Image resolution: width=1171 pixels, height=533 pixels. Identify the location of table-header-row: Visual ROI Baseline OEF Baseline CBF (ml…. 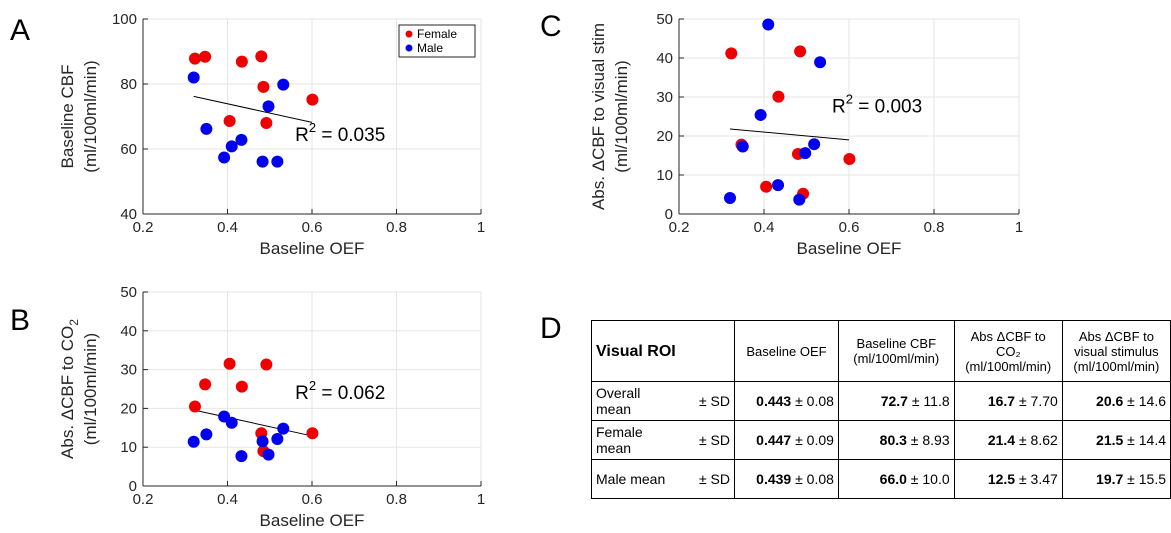
(881, 351).